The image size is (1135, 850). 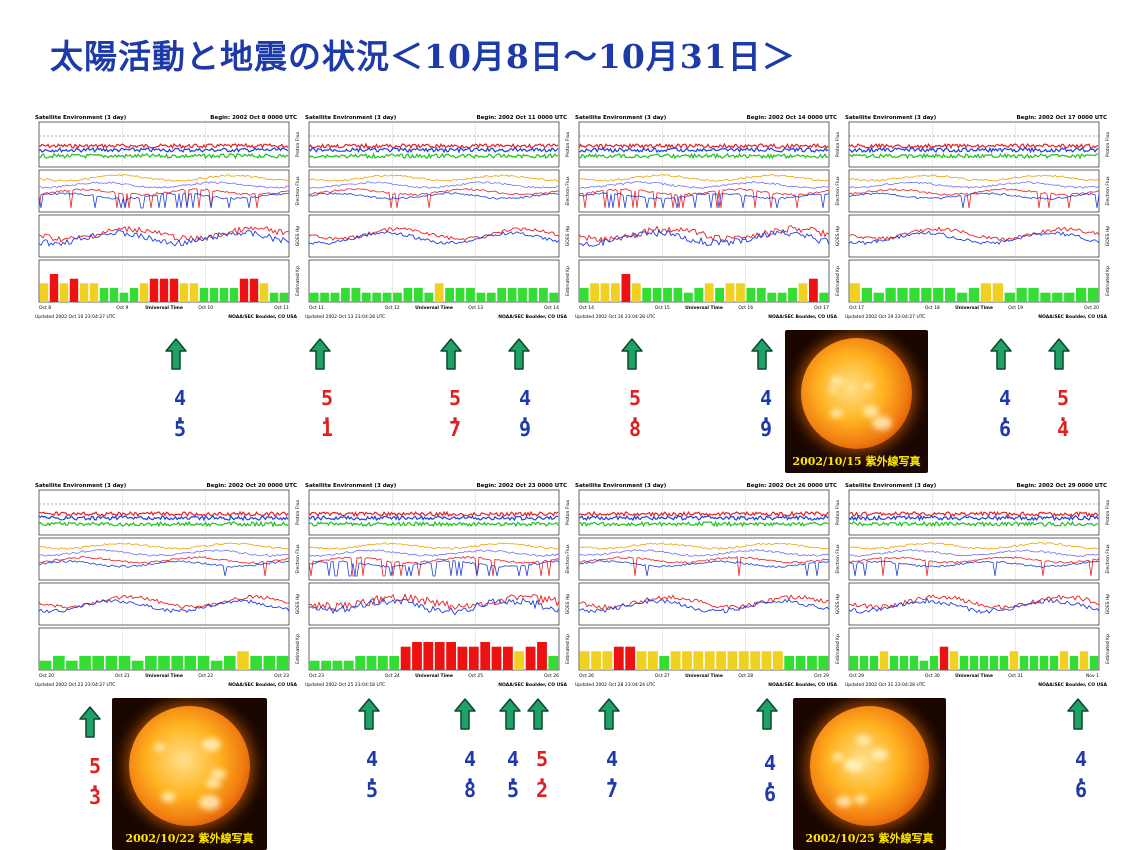 What do you see at coordinates (745, 676) in the screenshot?
I see `day-tick-label: Oct 28` at bounding box center [745, 676].